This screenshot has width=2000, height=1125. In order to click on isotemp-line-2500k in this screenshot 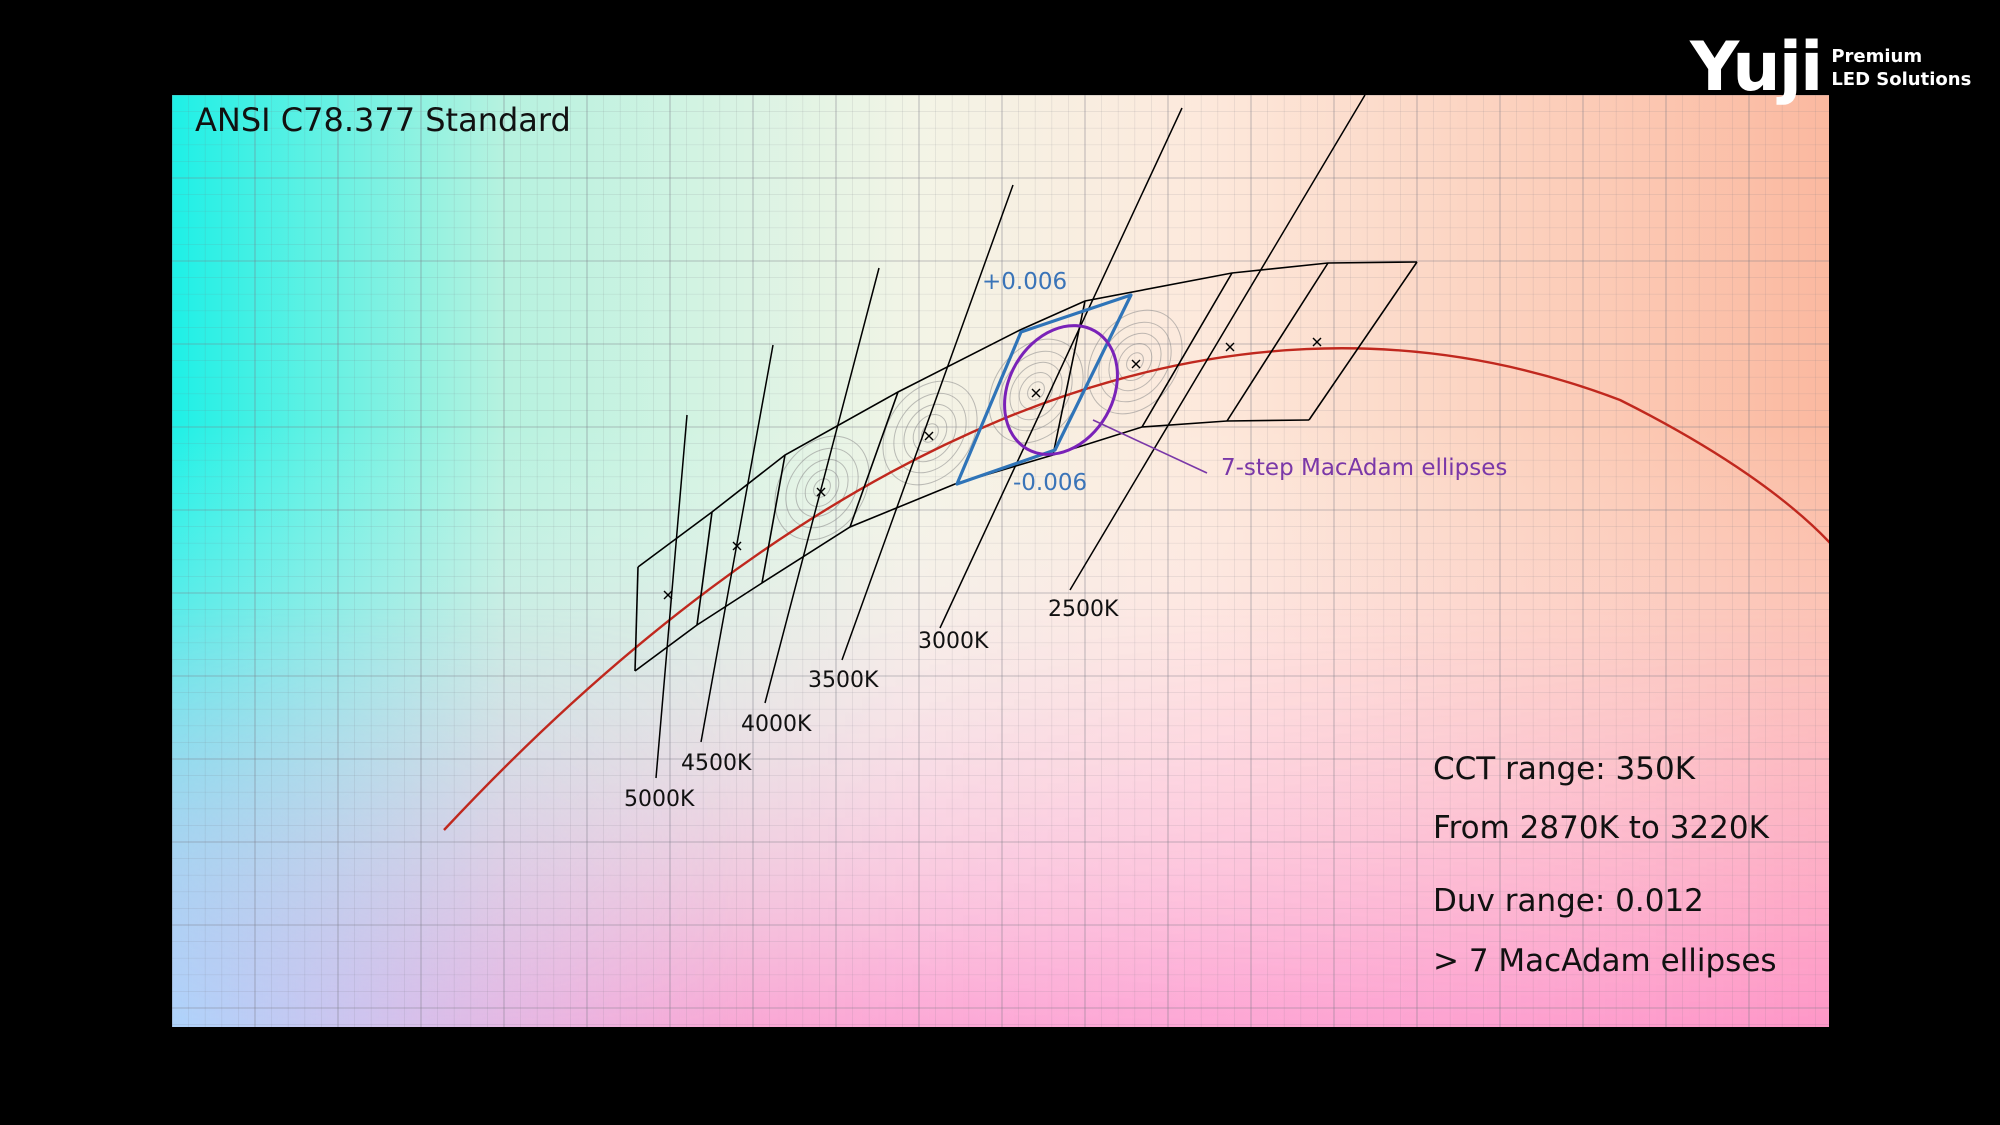, I will do `click(1217, 343)`.